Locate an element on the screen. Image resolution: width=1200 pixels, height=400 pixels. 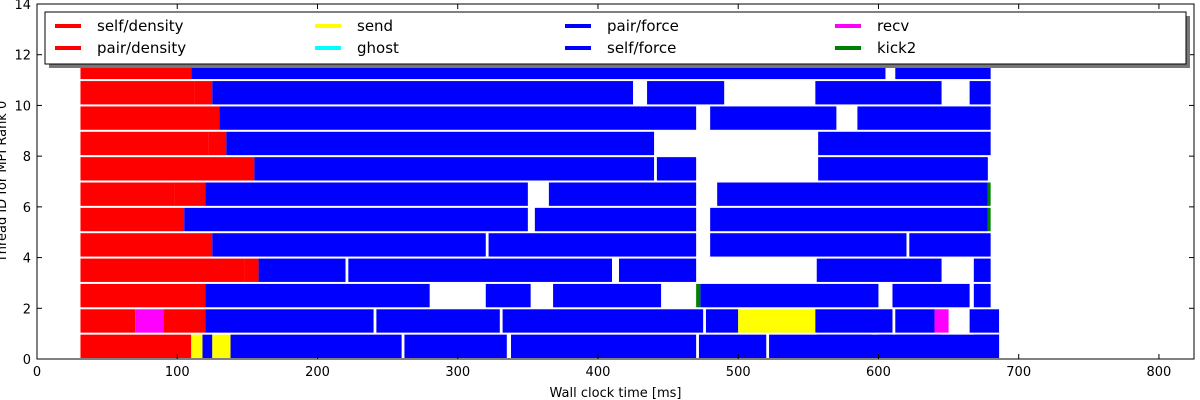
y-tick-label: 14 is located at coordinates (22, 6).